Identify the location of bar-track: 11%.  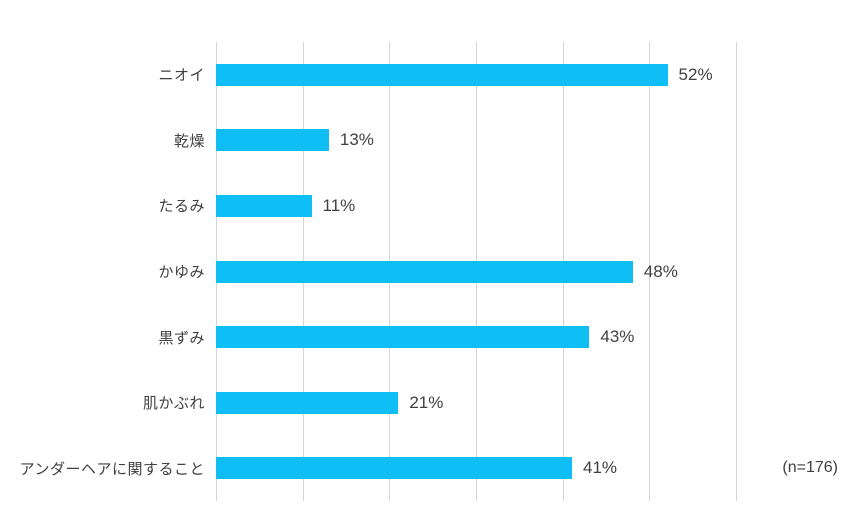
(476, 205).